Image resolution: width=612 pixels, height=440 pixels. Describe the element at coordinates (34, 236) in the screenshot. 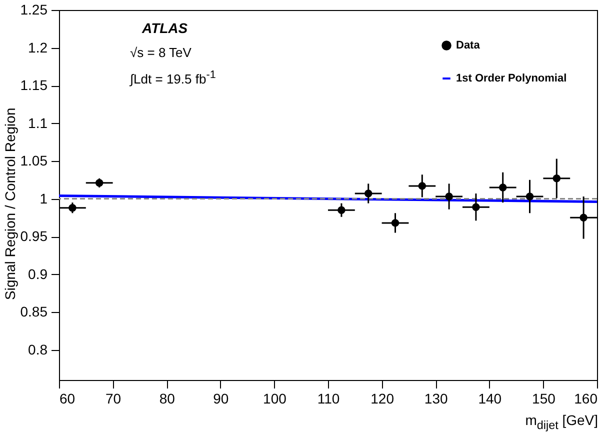

I see `y-tick-label: 0.95` at that location.